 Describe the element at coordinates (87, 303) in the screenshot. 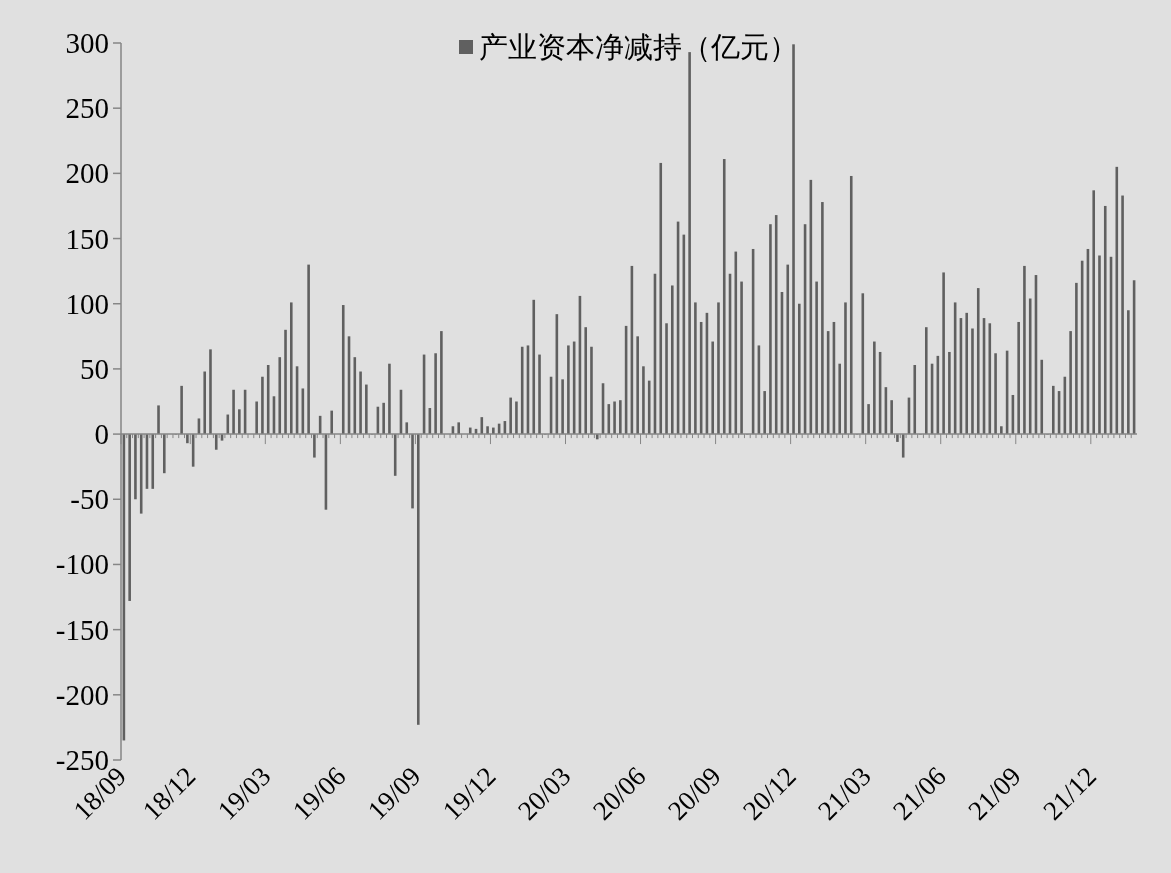

I see `y-tick-label: 100` at that location.